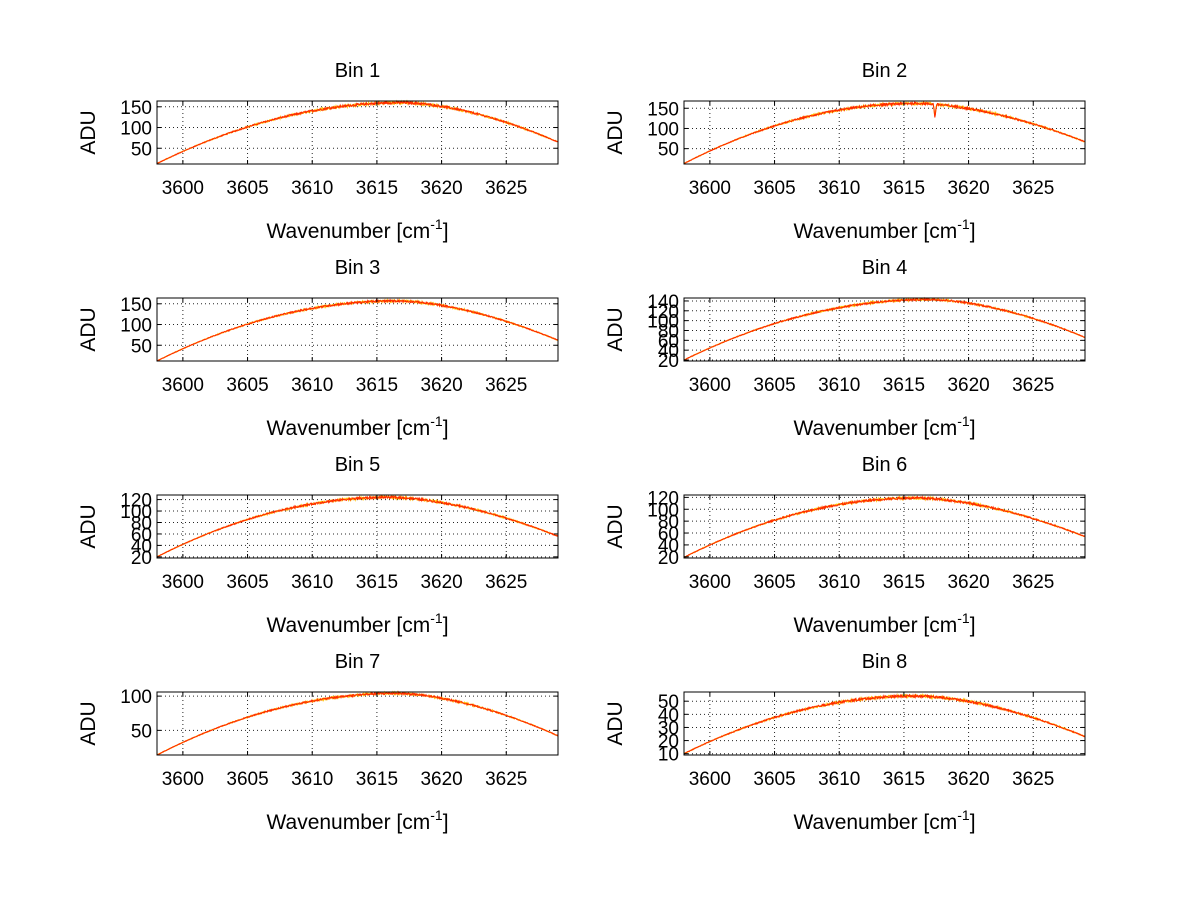 This screenshot has height=901, width=1200. Describe the element at coordinates (668, 728) in the screenshot. I see `y-tick-label: 30` at that location.